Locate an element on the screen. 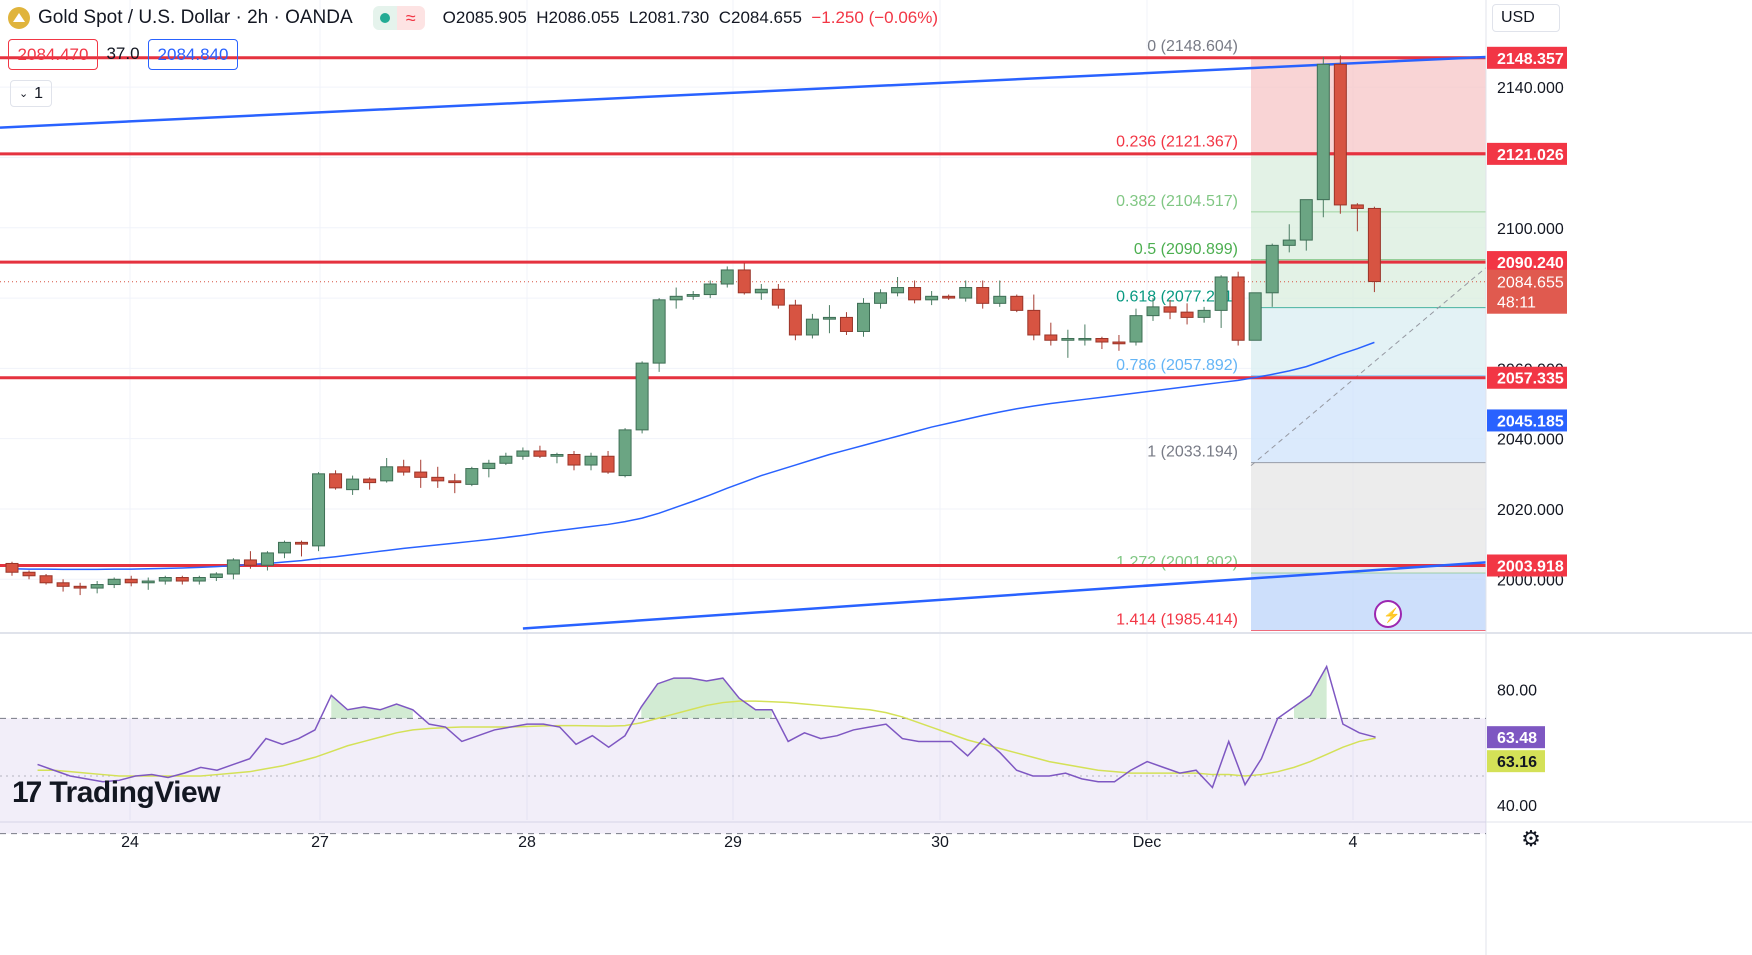 The width and height of the screenshot is (1752, 955). high-value: H2086.055 is located at coordinates (578, 17).